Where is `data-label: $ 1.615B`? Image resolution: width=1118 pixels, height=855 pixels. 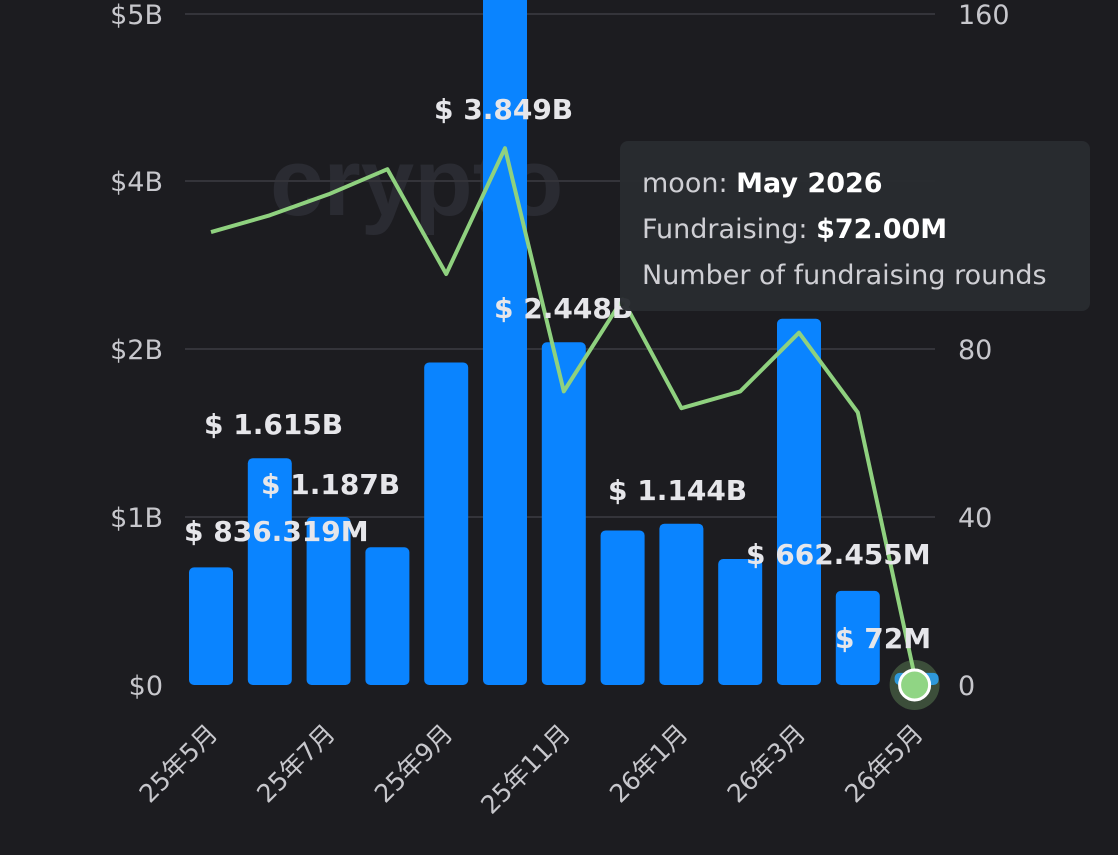 data-label: $ 1.615B is located at coordinates (273, 424).